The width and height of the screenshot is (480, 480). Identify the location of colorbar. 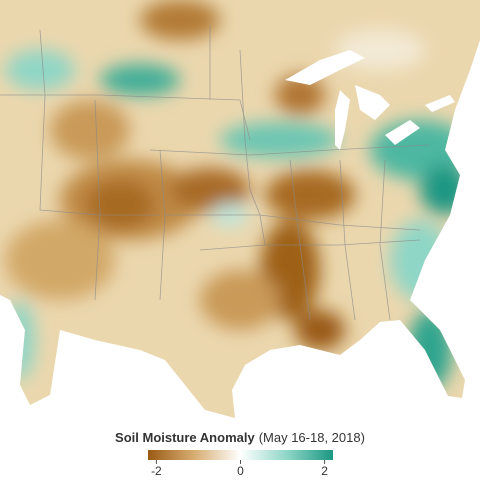
(240, 455).